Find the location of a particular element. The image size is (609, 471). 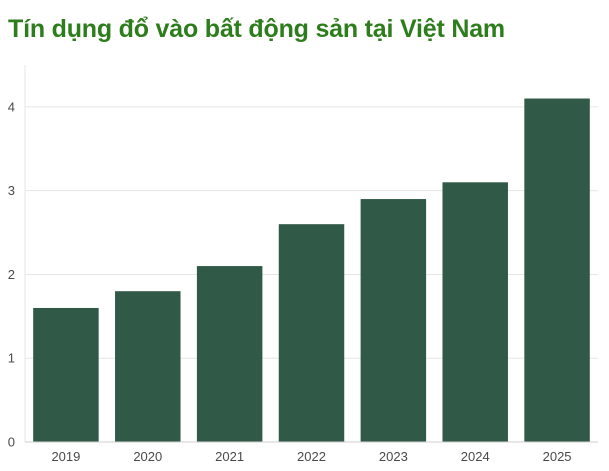

x-tick-label: 2022 is located at coordinates (311, 456).